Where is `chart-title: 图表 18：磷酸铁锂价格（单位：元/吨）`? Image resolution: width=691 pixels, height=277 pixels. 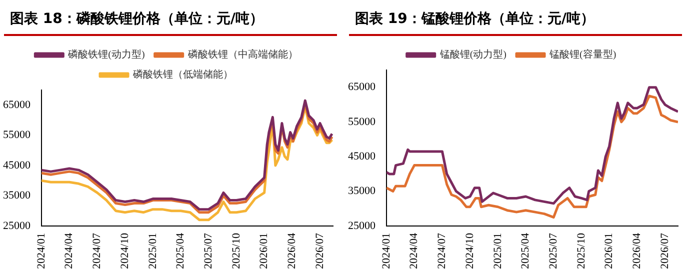 chart-title: 图表 18：磷酸铁锂价格（单位：元/吨） is located at coordinates (170, 18).